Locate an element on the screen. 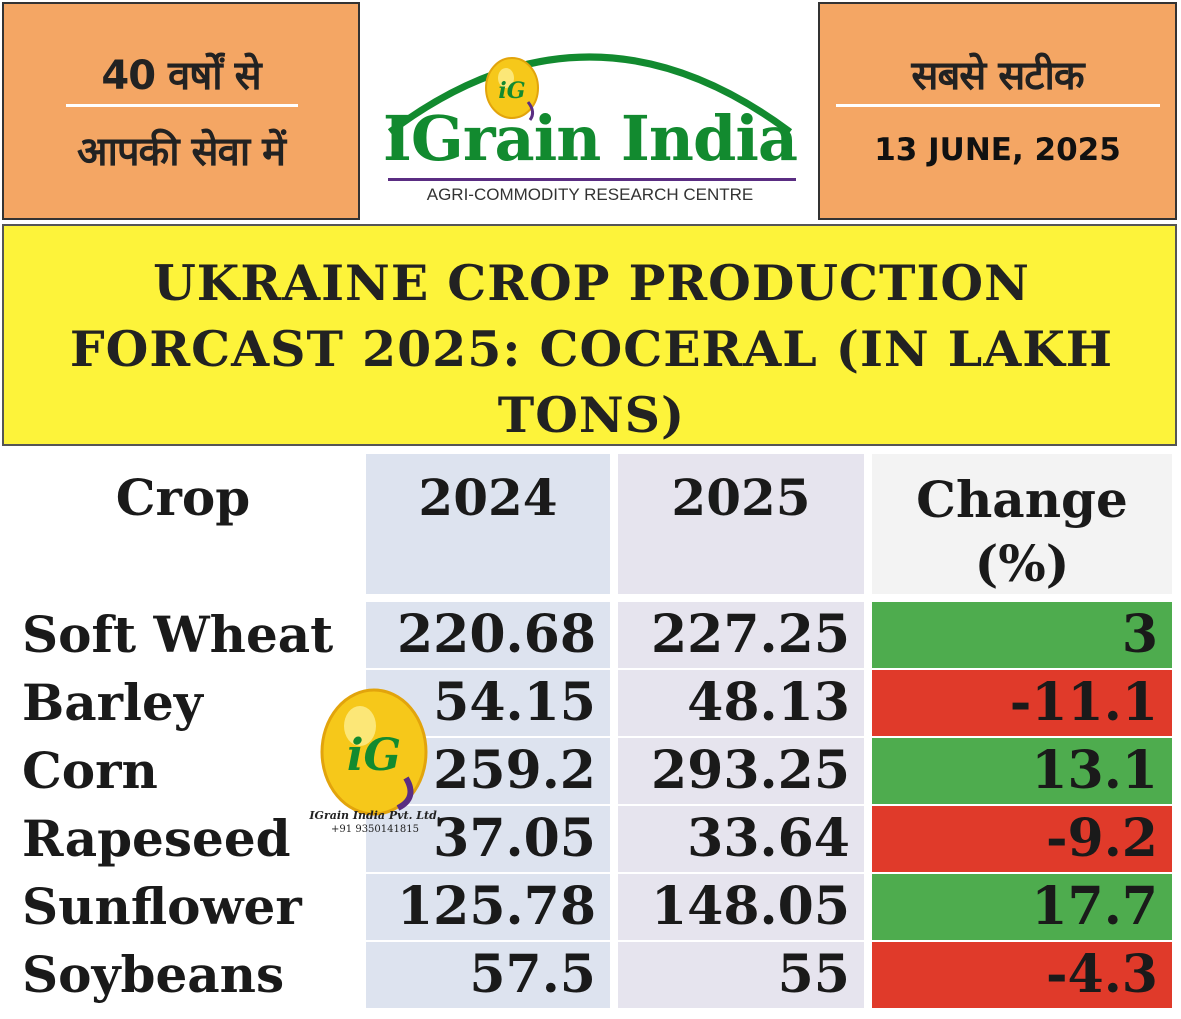  cell-crop: Soybeans is located at coordinates (183, 975).